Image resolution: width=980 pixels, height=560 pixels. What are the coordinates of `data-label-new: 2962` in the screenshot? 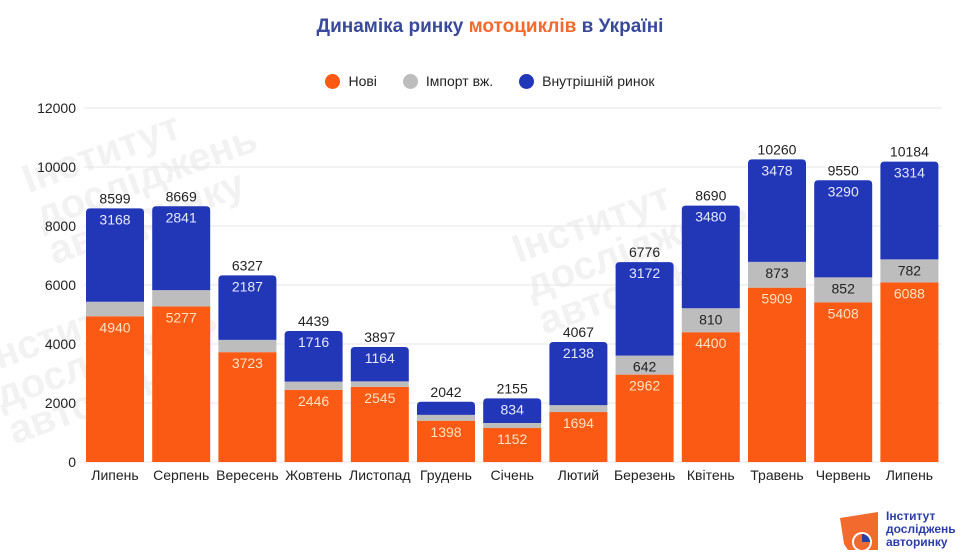 It's located at (644, 386).